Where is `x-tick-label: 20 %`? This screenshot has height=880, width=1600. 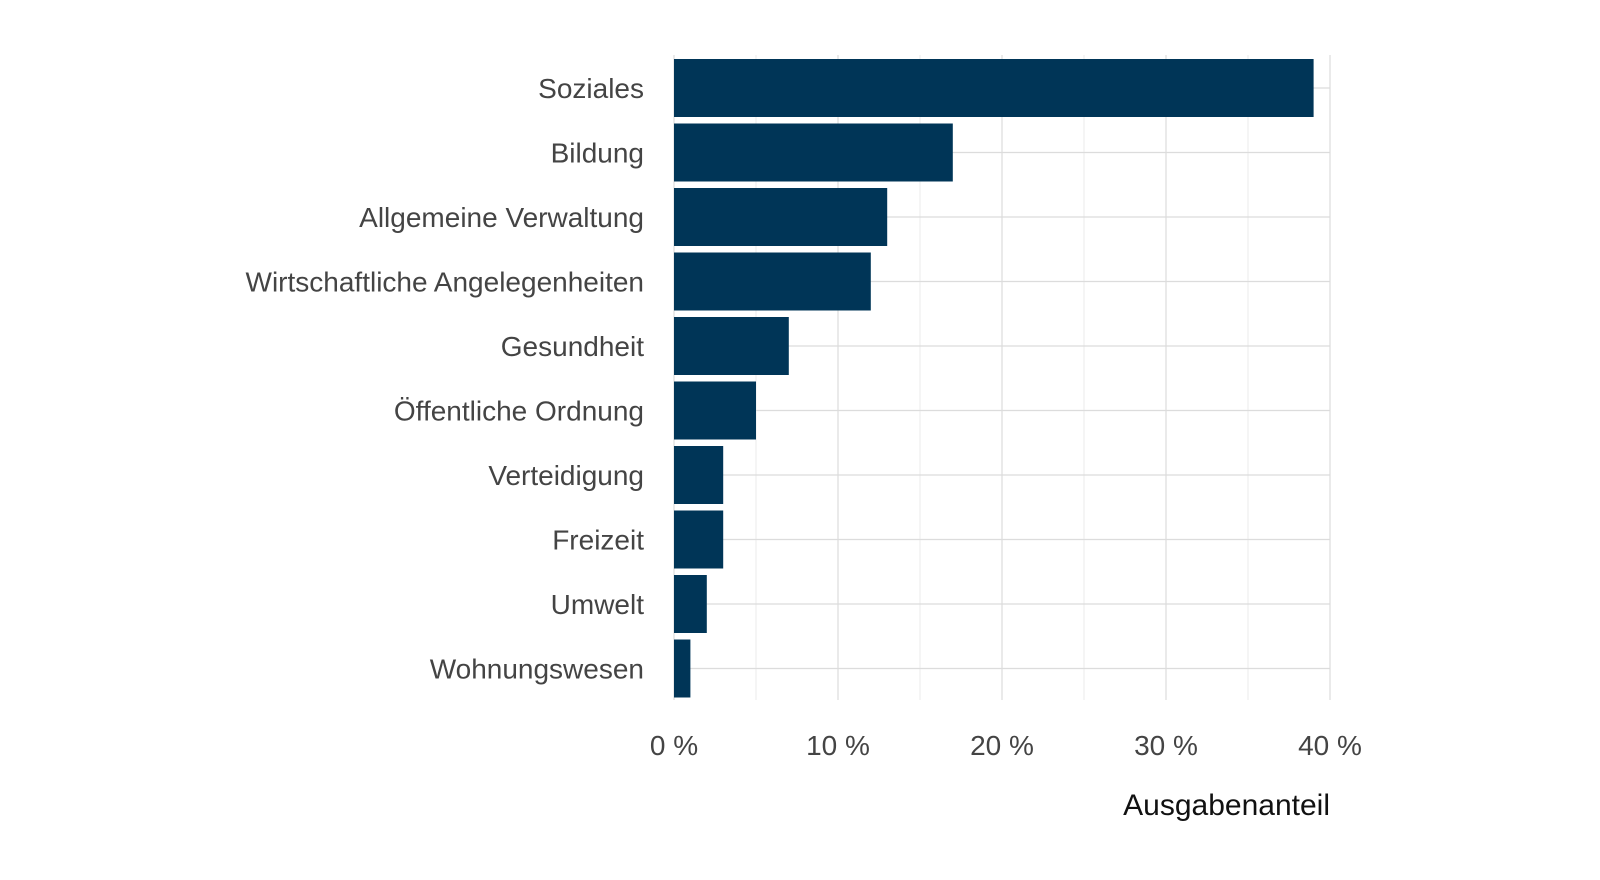 x-tick-label: 20 % is located at coordinates (1002, 745).